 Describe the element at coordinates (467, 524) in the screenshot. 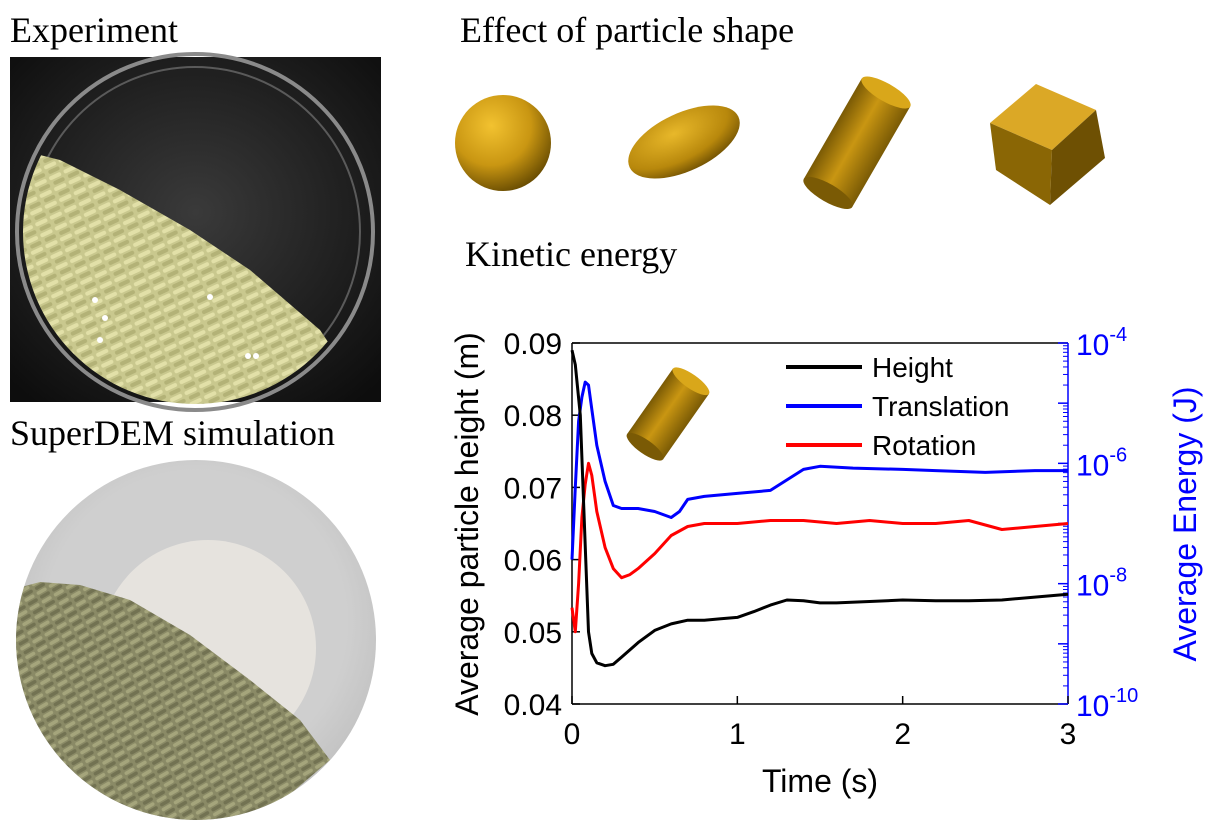

I see `y-axis-label: Average particle height (m)` at that location.